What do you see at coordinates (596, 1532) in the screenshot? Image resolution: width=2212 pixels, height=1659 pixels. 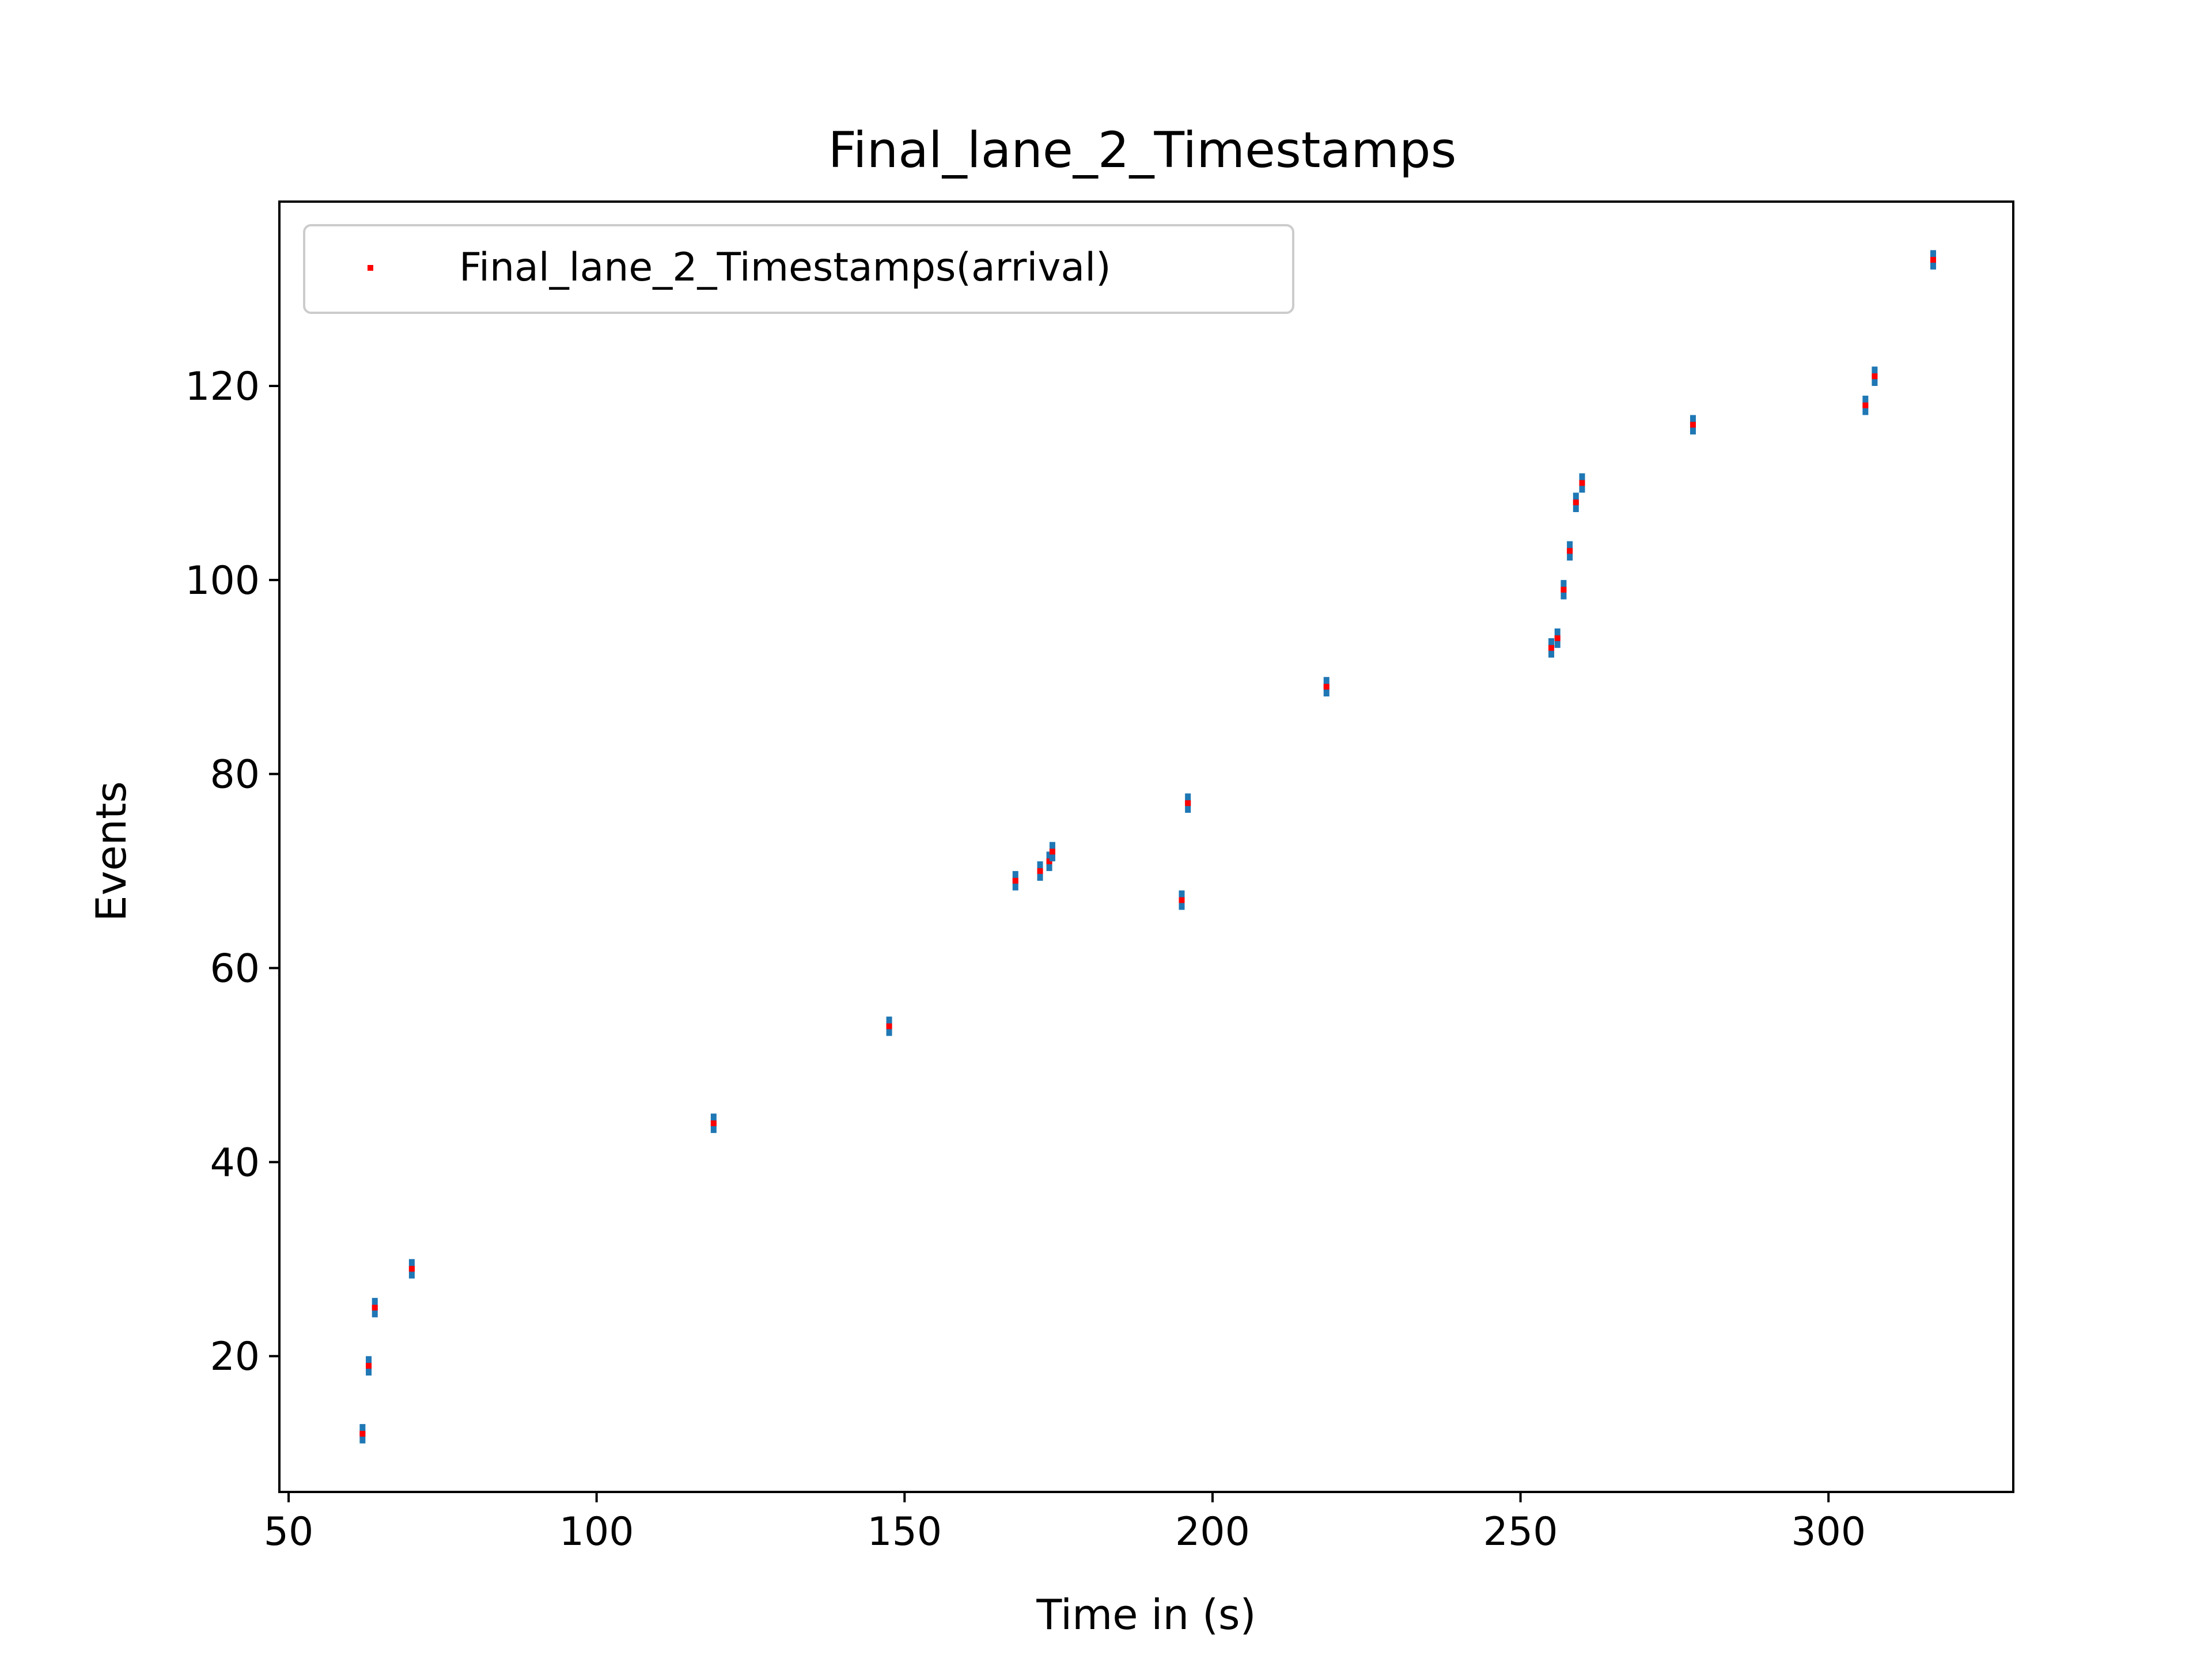 I see `x-tick-label: 100` at bounding box center [596, 1532].